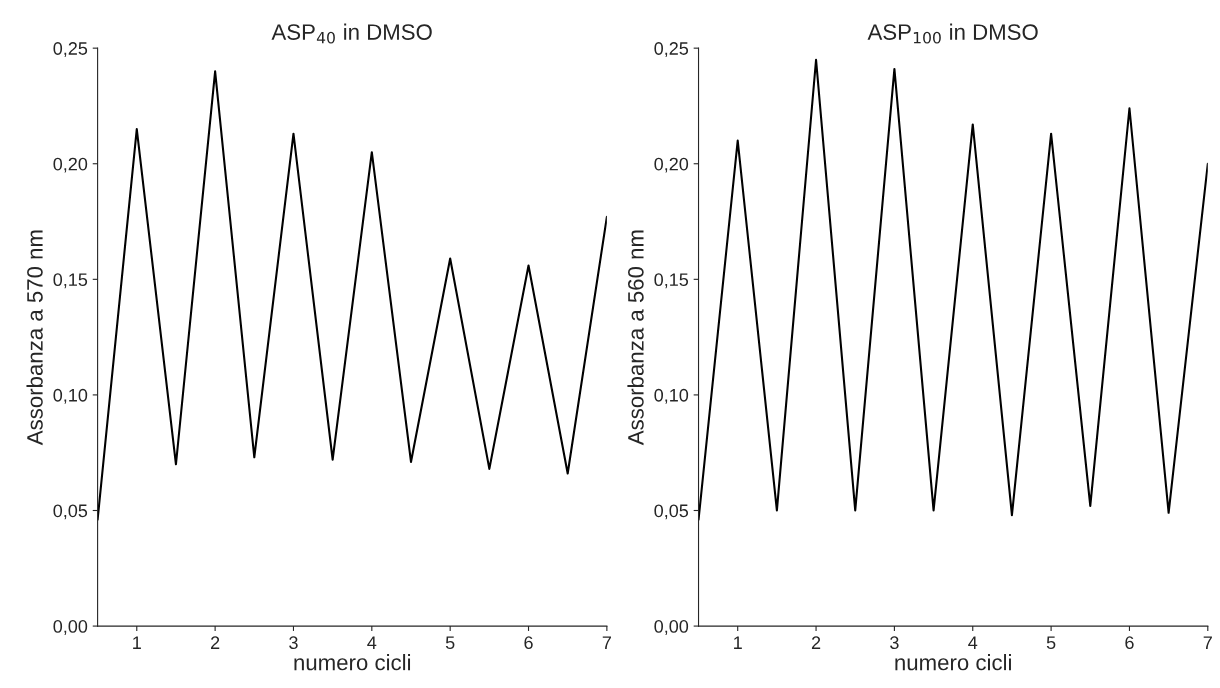 The image size is (1220, 688). What do you see at coordinates (952, 33) in the screenshot?
I see `chart-title: ASP$_{100}$ in DMSO` at bounding box center [952, 33].